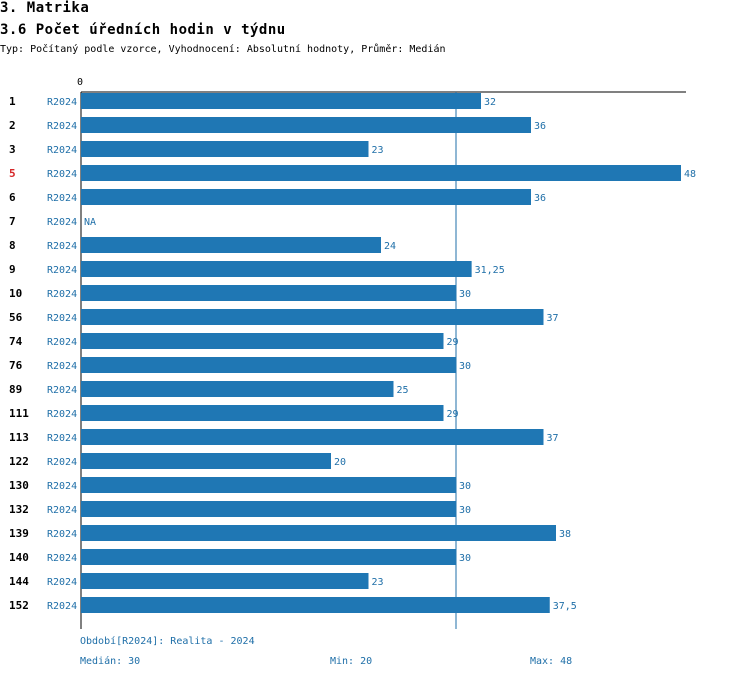 Image resolution: width=750 pixels, height=680 pixels. What do you see at coordinates (19, 461) in the screenshot?
I see `category-label: 122` at bounding box center [19, 461].